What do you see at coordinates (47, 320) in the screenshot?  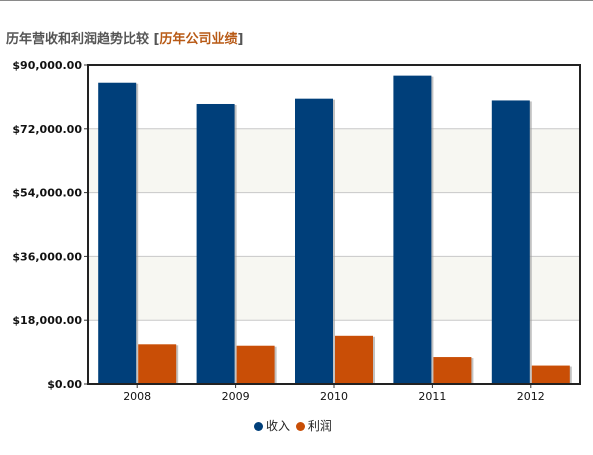 I see `y-tick-label: $18,000.00` at bounding box center [47, 320].